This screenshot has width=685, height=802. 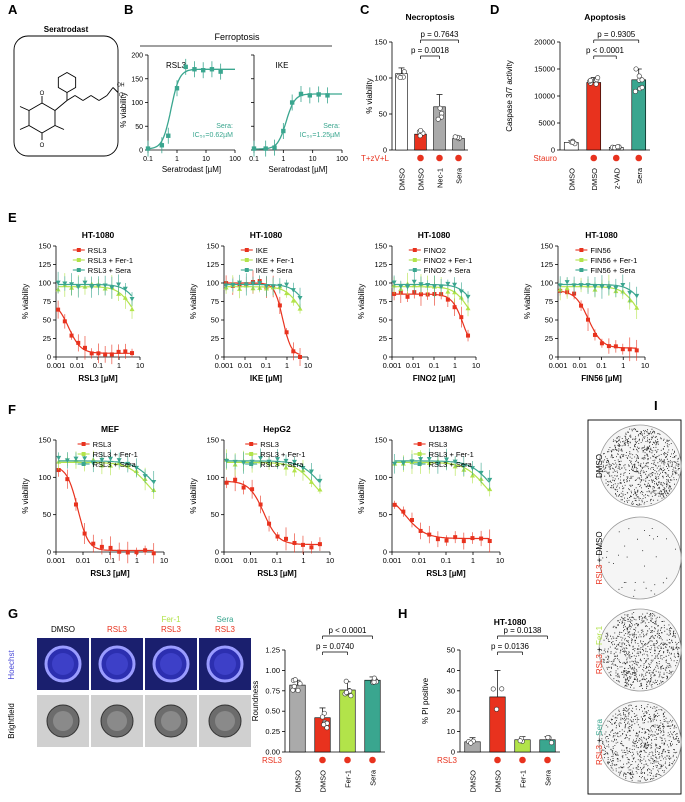 I want to click on plate-label-part: Fer-1, so click(x=599, y=635).